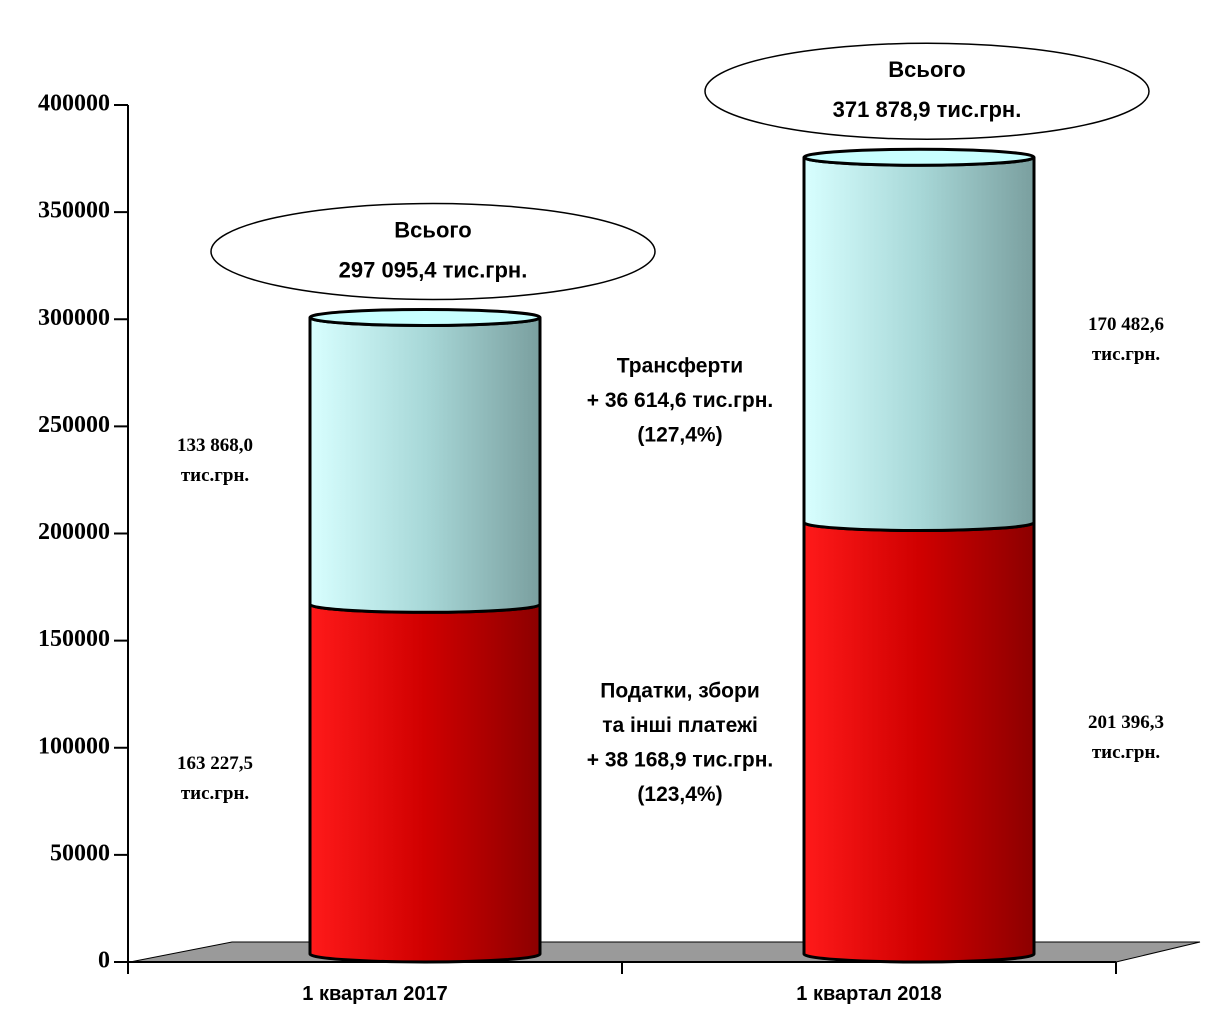 Image resolution: width=1210 pixels, height=1014 pixels. I want to click on y-tick-label: 400000, so click(74, 104).